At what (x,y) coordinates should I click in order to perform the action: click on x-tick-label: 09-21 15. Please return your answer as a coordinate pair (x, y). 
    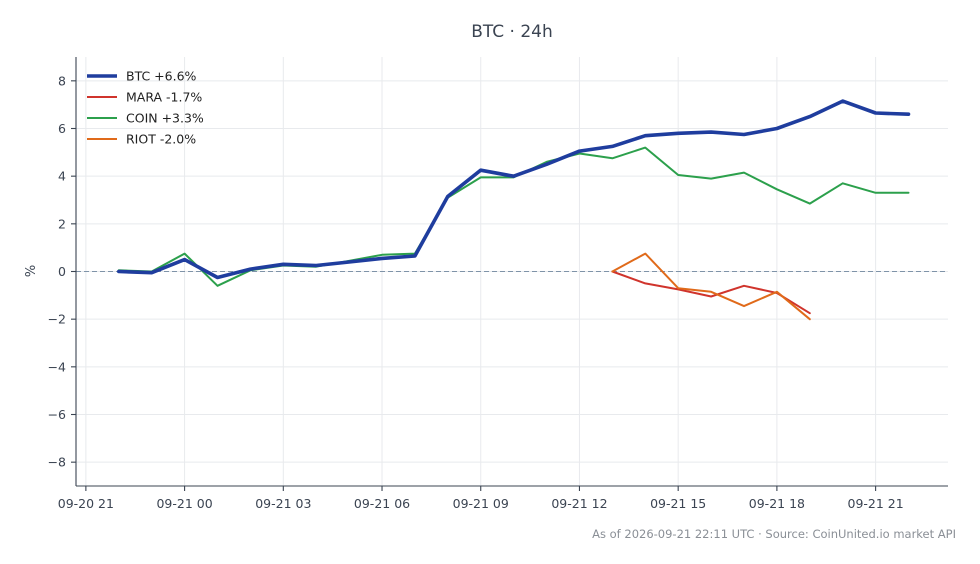
    Looking at the image, I should click on (678, 503).